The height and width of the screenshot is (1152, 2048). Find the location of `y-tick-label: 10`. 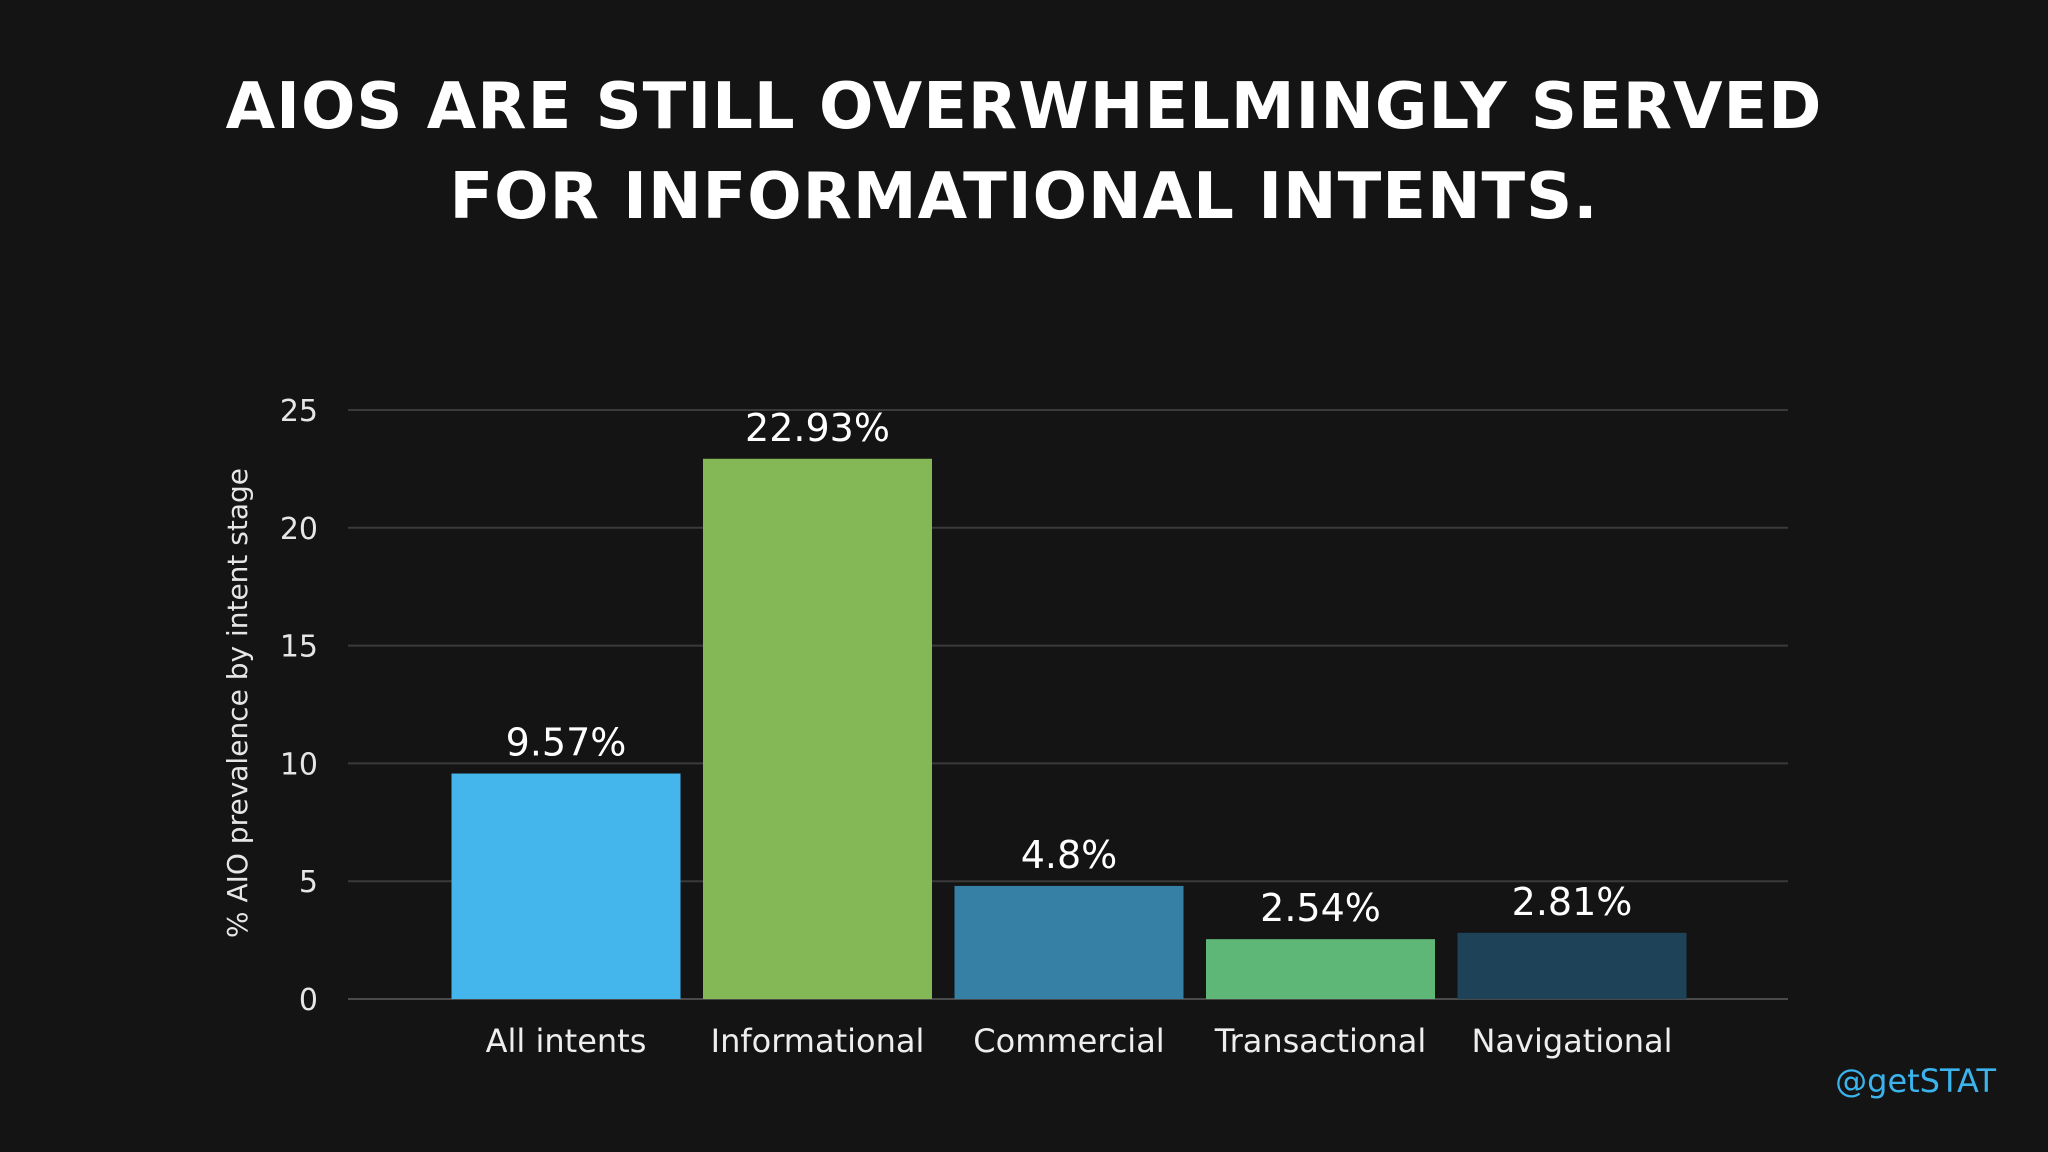

y-tick-label: 10 is located at coordinates (299, 764).